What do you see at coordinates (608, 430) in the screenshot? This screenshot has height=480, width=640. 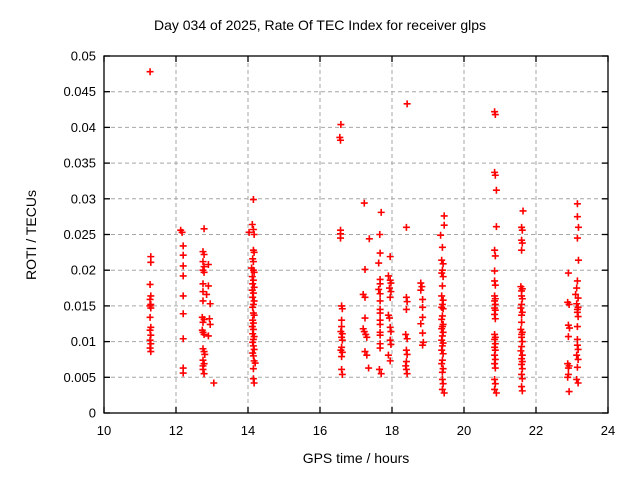 I see `x-tick-label: 24` at bounding box center [608, 430].